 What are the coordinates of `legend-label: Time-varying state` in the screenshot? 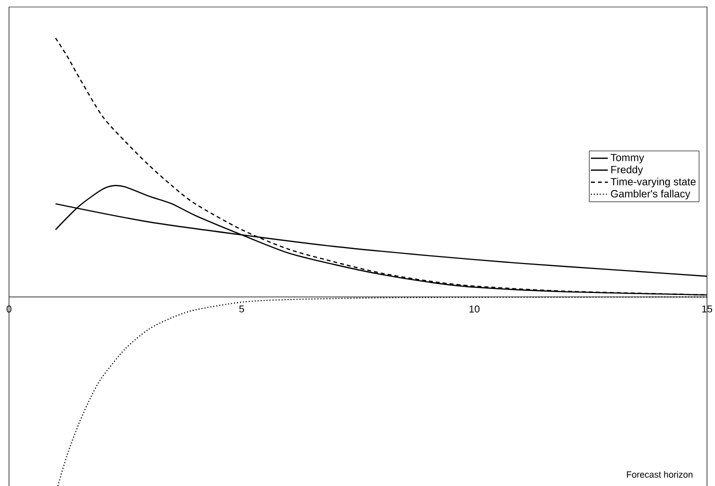 It's located at (653, 183).